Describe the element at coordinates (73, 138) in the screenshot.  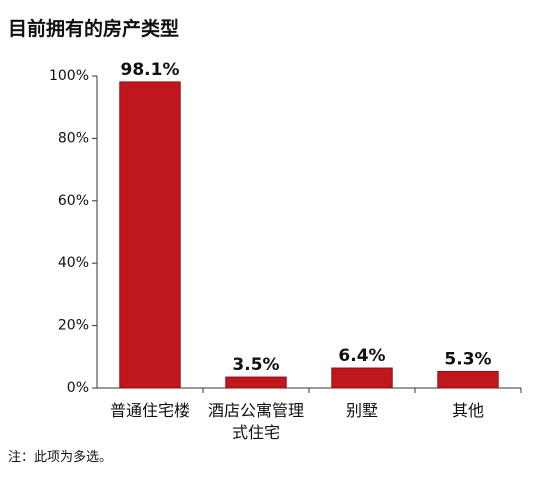
I see `y-tick-label: 80%` at that location.